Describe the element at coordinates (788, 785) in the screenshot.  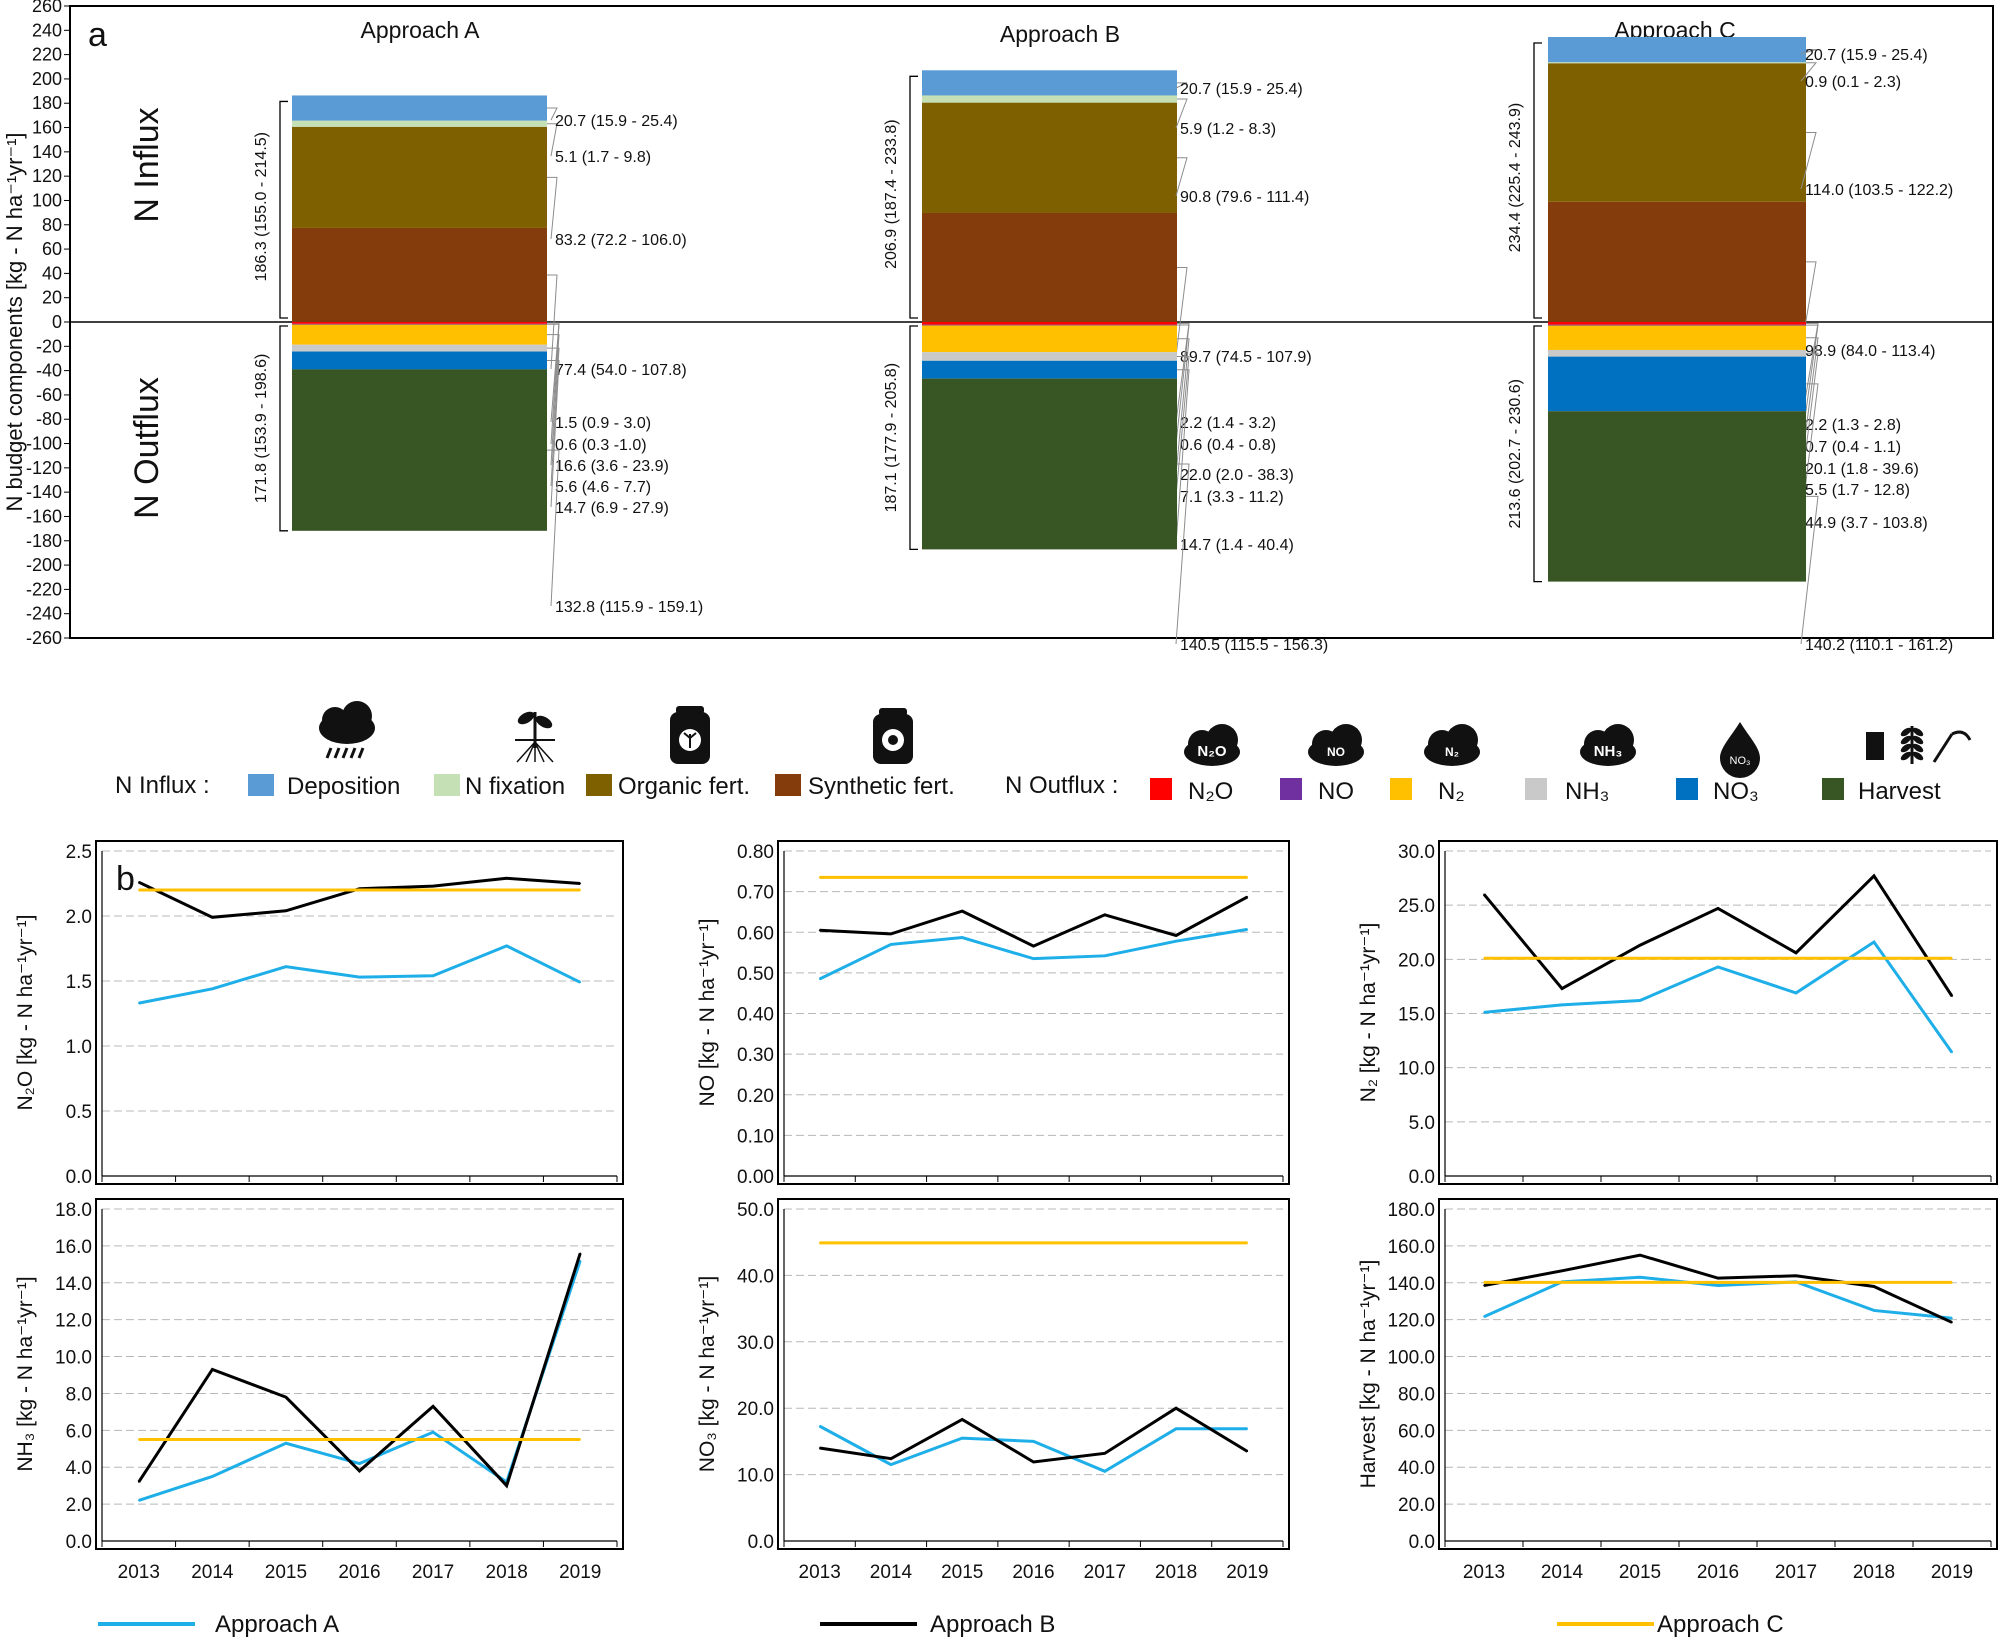
I see `legend-swatch-synthetic-fert` at that location.